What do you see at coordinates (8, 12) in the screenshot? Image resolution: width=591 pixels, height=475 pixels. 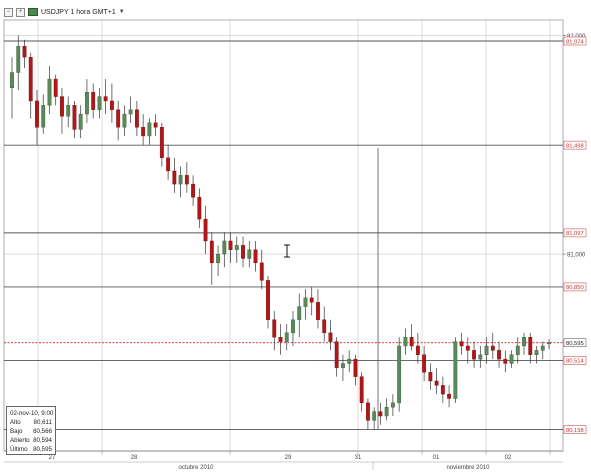 I see `minus-box-icon: −` at bounding box center [8, 12].